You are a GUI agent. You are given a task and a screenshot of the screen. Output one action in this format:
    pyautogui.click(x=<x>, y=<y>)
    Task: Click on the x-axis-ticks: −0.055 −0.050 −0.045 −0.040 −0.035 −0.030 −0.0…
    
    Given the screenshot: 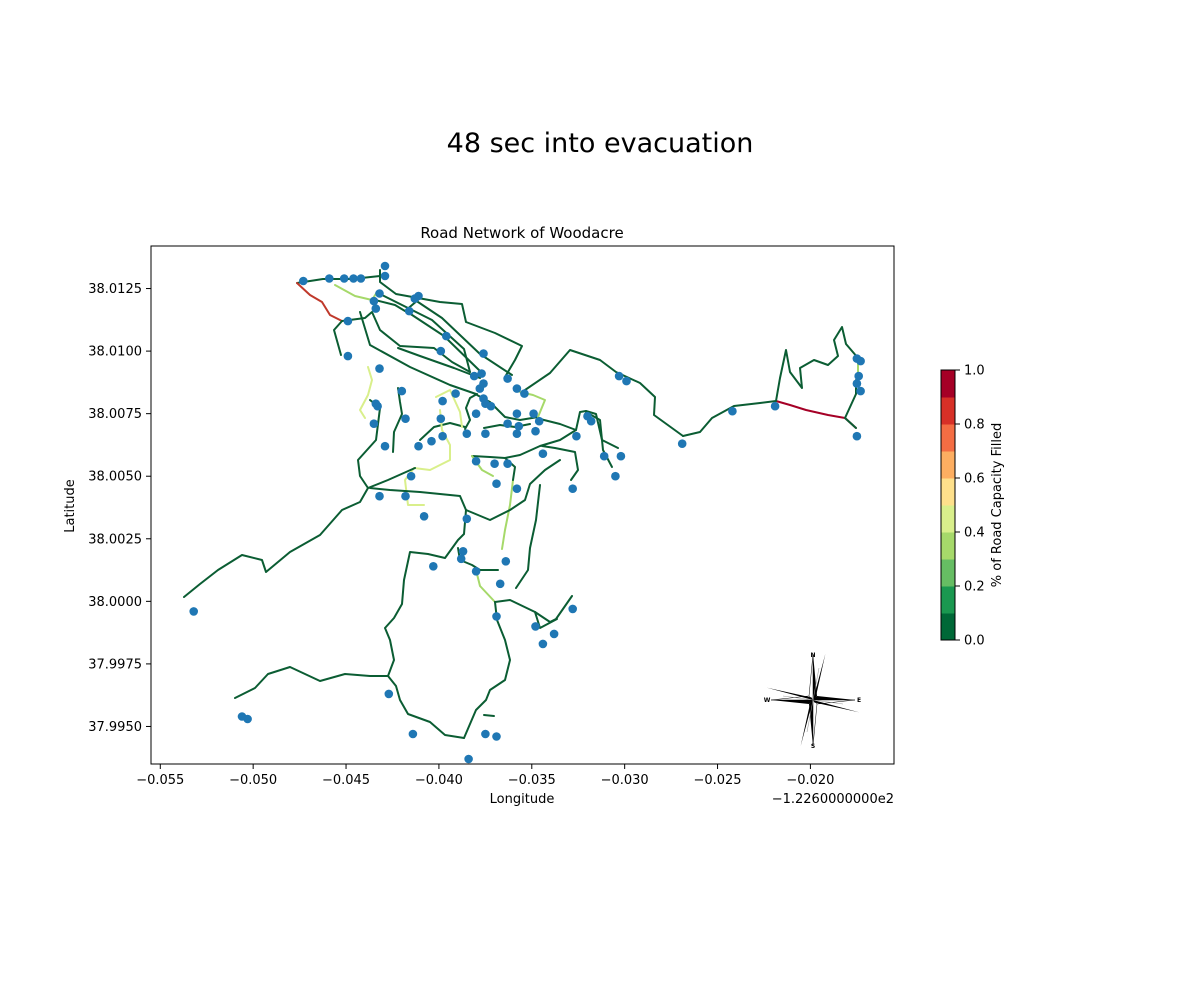 What is the action you would take?
    pyautogui.click(x=485, y=776)
    